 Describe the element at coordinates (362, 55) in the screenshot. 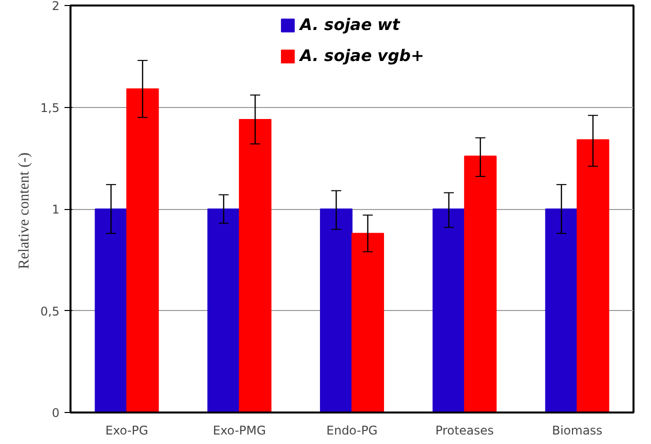

I see `legend-label: A. sojae vgb+` at that location.